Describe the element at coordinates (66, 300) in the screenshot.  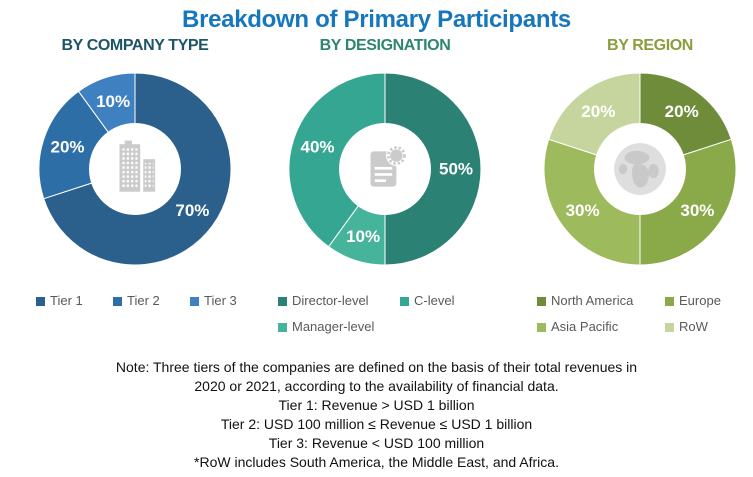
I see `legend-label: Tier 1` at that location.